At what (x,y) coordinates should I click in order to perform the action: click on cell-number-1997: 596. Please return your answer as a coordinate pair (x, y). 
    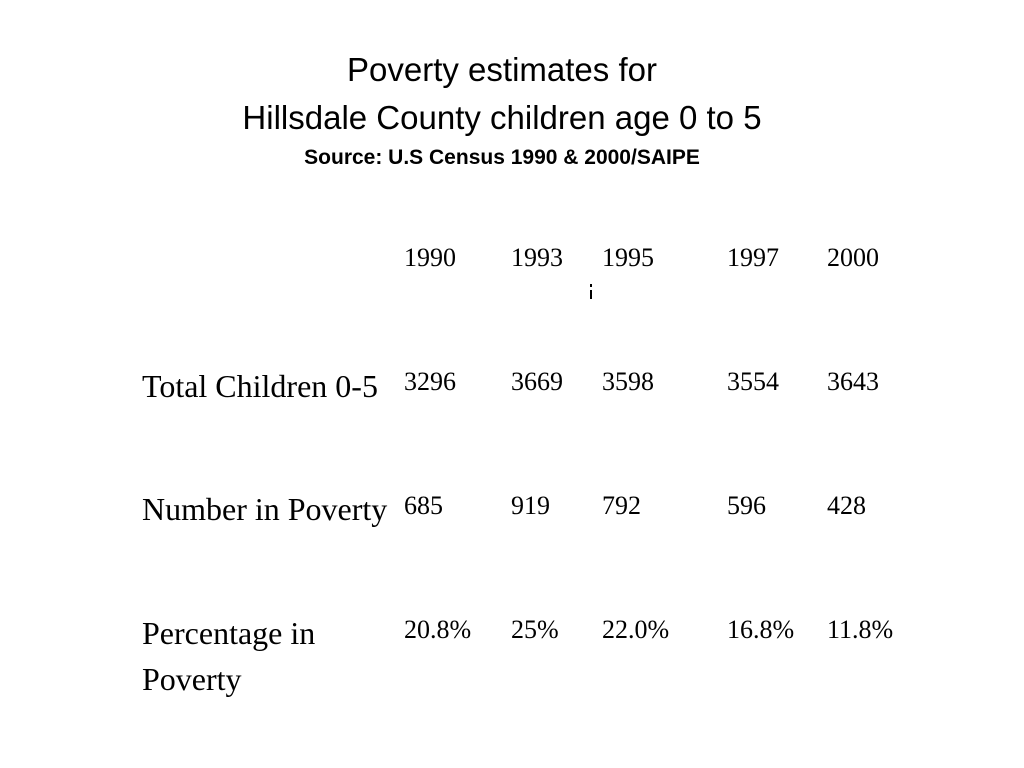
    Looking at the image, I should click on (746, 505).